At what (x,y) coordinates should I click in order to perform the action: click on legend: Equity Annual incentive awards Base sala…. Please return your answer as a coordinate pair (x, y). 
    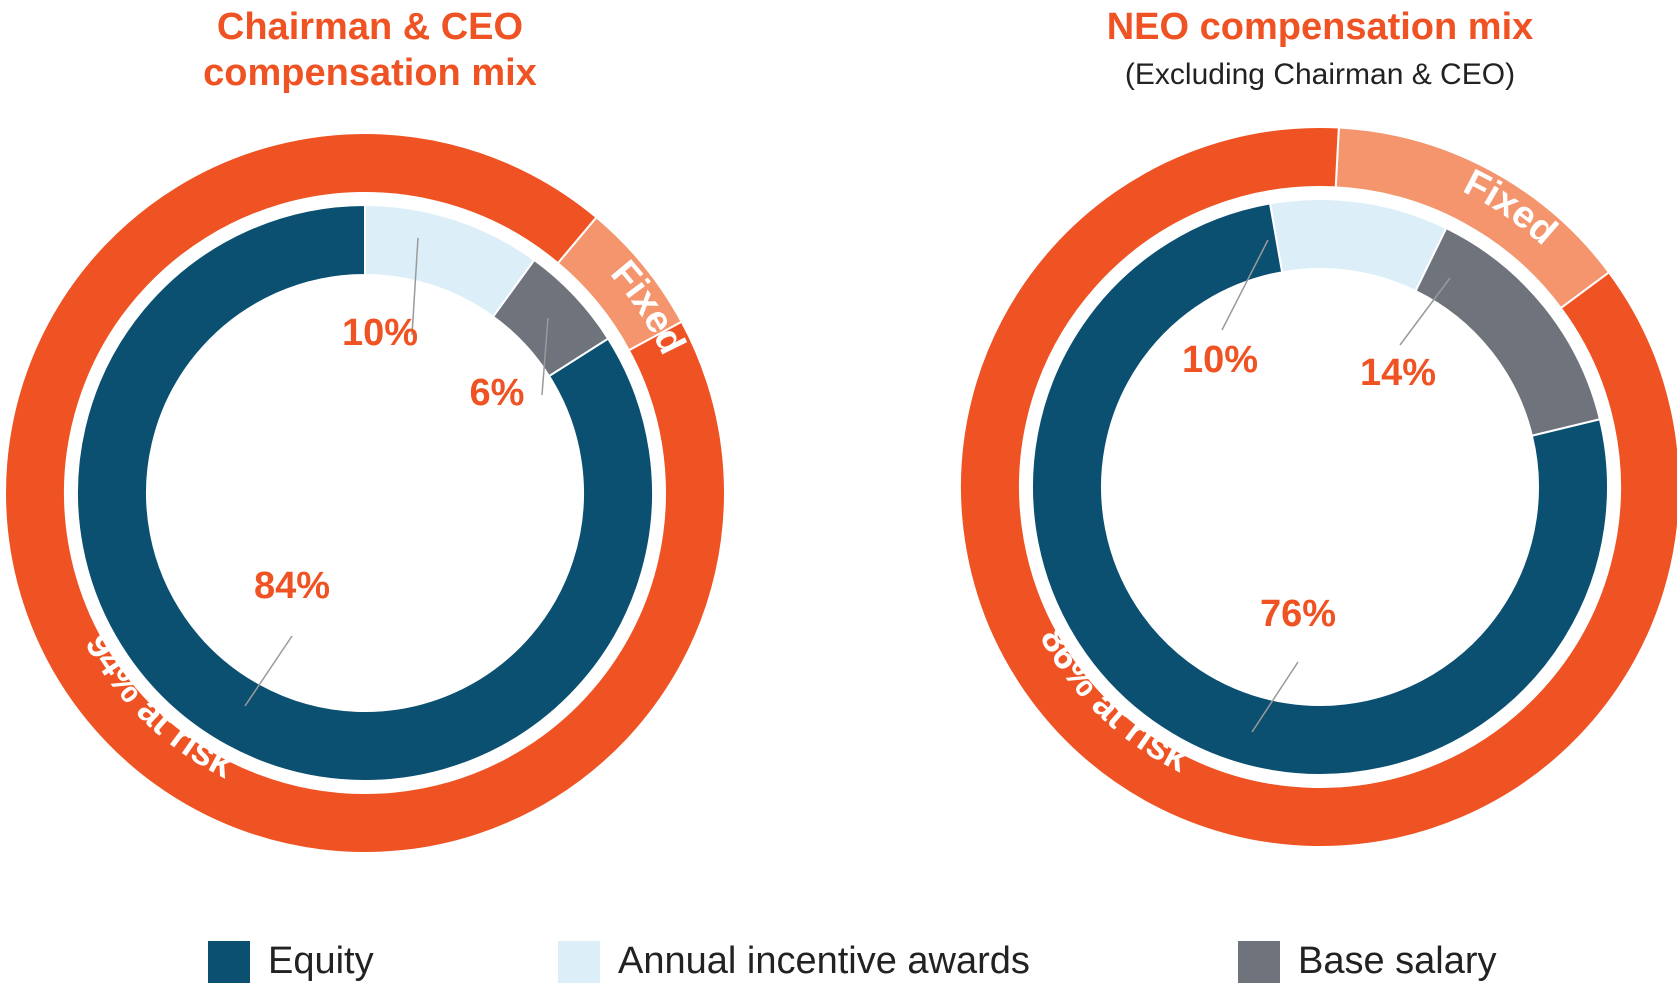
    Looking at the image, I should click on (838, 965).